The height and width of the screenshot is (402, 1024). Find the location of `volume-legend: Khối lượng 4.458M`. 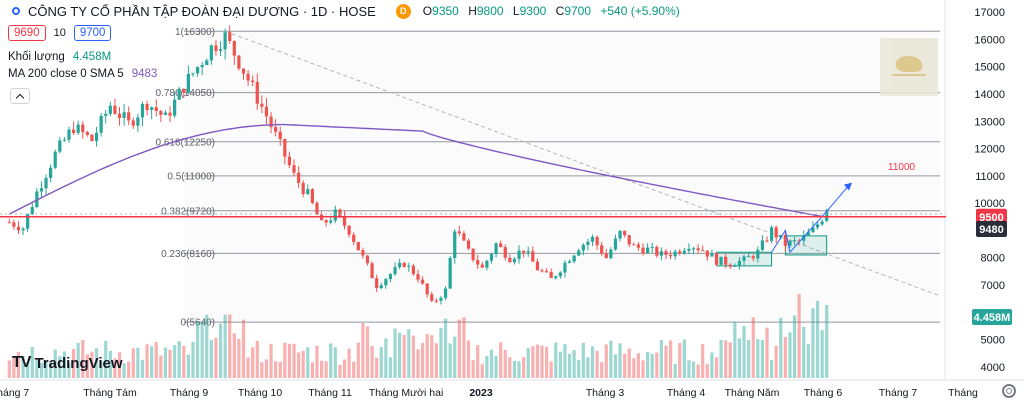

volume-legend: Khối lượng 4.458M is located at coordinates (59, 57).